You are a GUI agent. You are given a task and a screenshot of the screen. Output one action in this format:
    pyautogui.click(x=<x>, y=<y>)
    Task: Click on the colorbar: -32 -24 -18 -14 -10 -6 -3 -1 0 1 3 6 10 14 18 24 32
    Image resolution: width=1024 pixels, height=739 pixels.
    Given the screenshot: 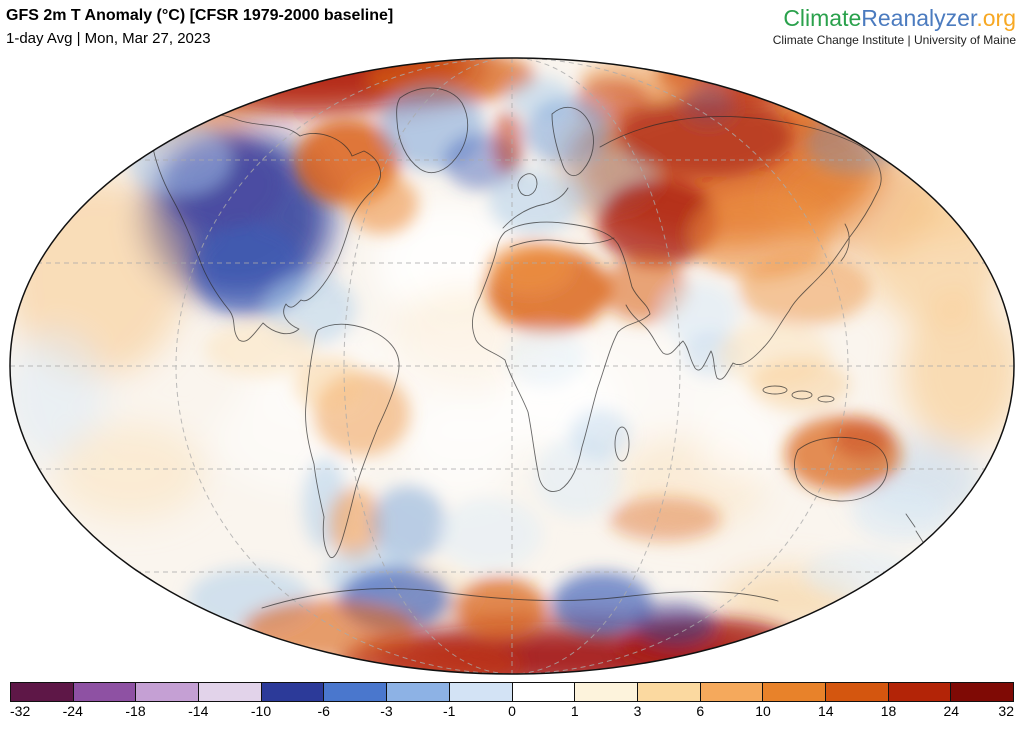 What is the action you would take?
    pyautogui.click(x=512, y=700)
    